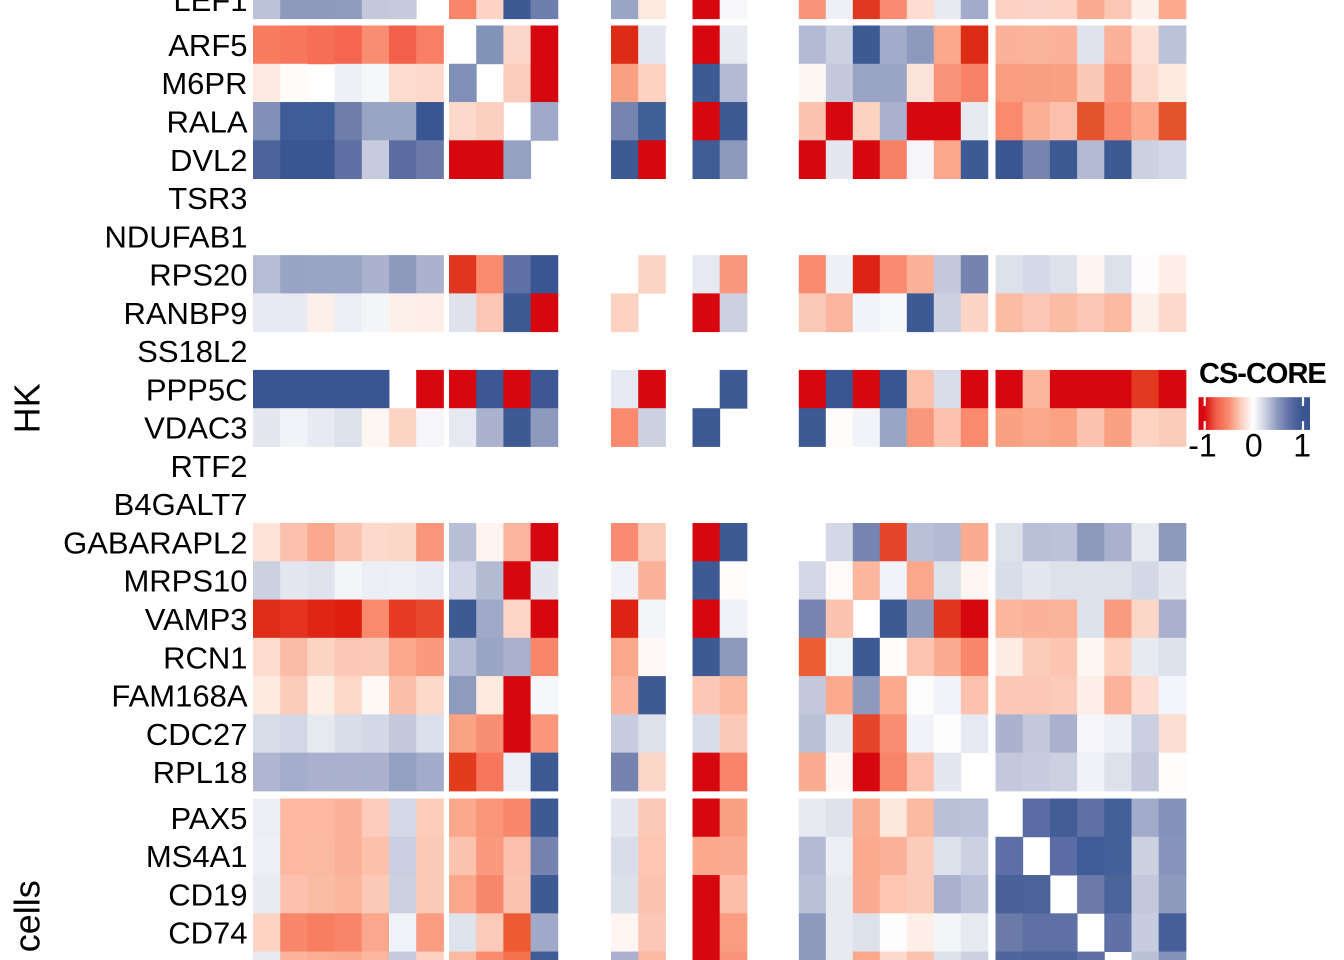 Image resolution: width=1344 pixels, height=960 pixels. Describe the element at coordinates (198, 275) in the screenshot. I see `svg-text: RPS20` at that location.